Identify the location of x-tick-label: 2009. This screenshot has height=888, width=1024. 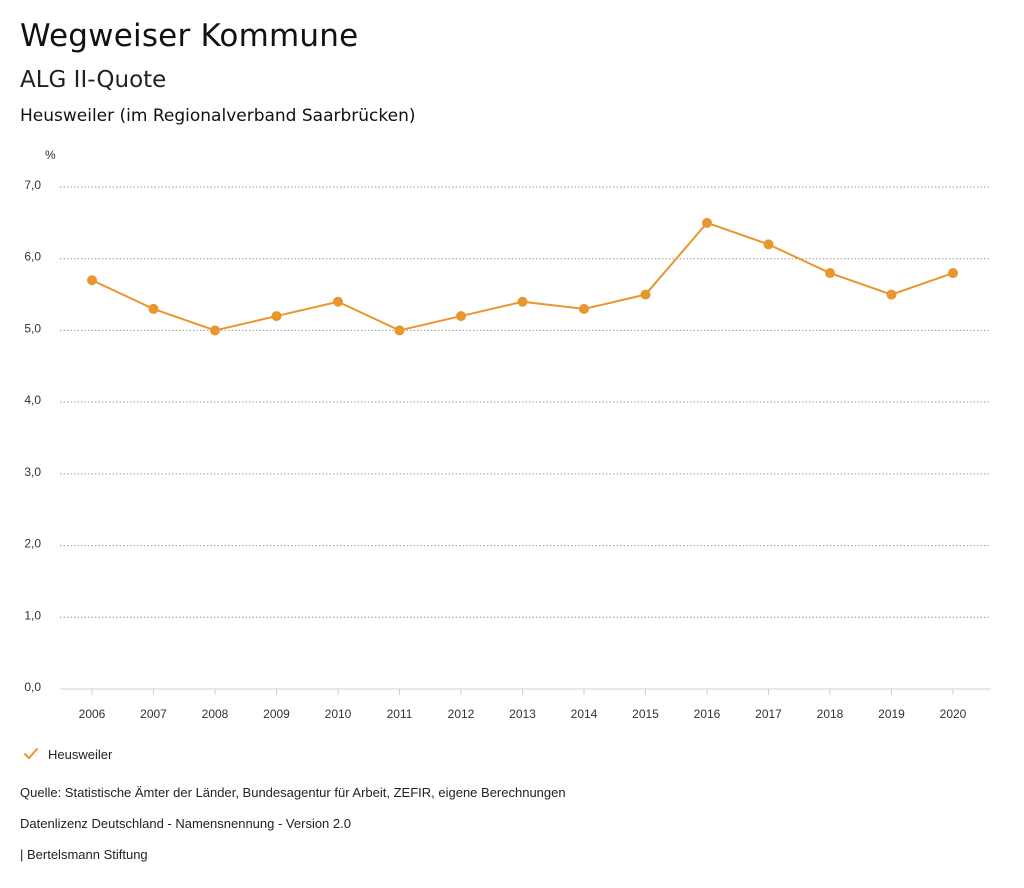
(276, 714).